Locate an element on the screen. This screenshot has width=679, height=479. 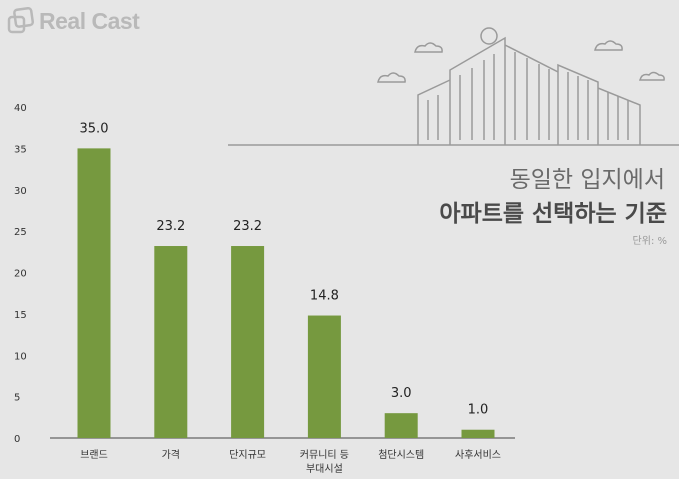
x-tick-label: 가격 is located at coordinates (171, 454).